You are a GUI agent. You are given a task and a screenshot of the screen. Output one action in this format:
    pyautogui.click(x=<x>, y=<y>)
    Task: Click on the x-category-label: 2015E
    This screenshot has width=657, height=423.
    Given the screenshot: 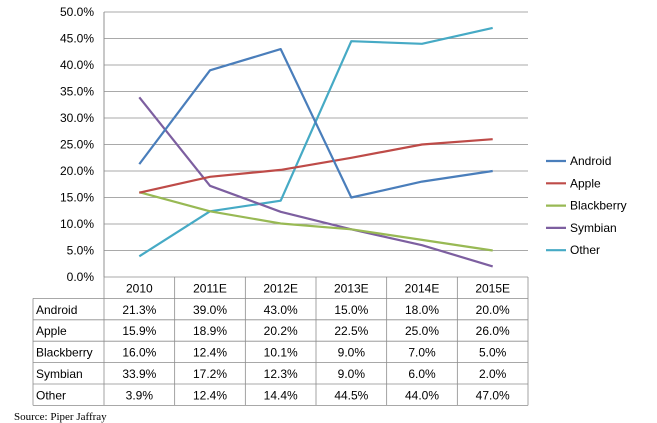 What is the action you would take?
    pyautogui.click(x=492, y=288)
    